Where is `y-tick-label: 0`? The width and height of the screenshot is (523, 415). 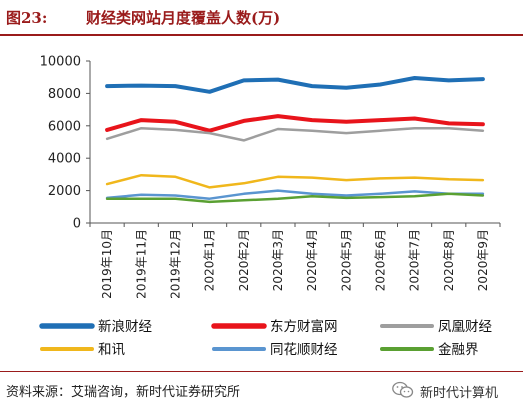 y-tick-label: 0 is located at coordinates (77, 224).